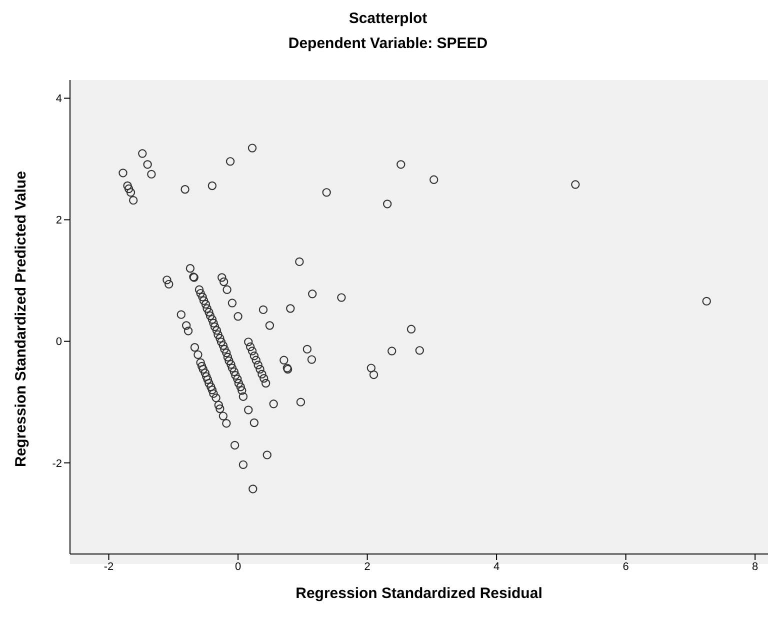 The width and height of the screenshot is (776, 622). I want to click on y-tick-label: 2, so click(59, 220).